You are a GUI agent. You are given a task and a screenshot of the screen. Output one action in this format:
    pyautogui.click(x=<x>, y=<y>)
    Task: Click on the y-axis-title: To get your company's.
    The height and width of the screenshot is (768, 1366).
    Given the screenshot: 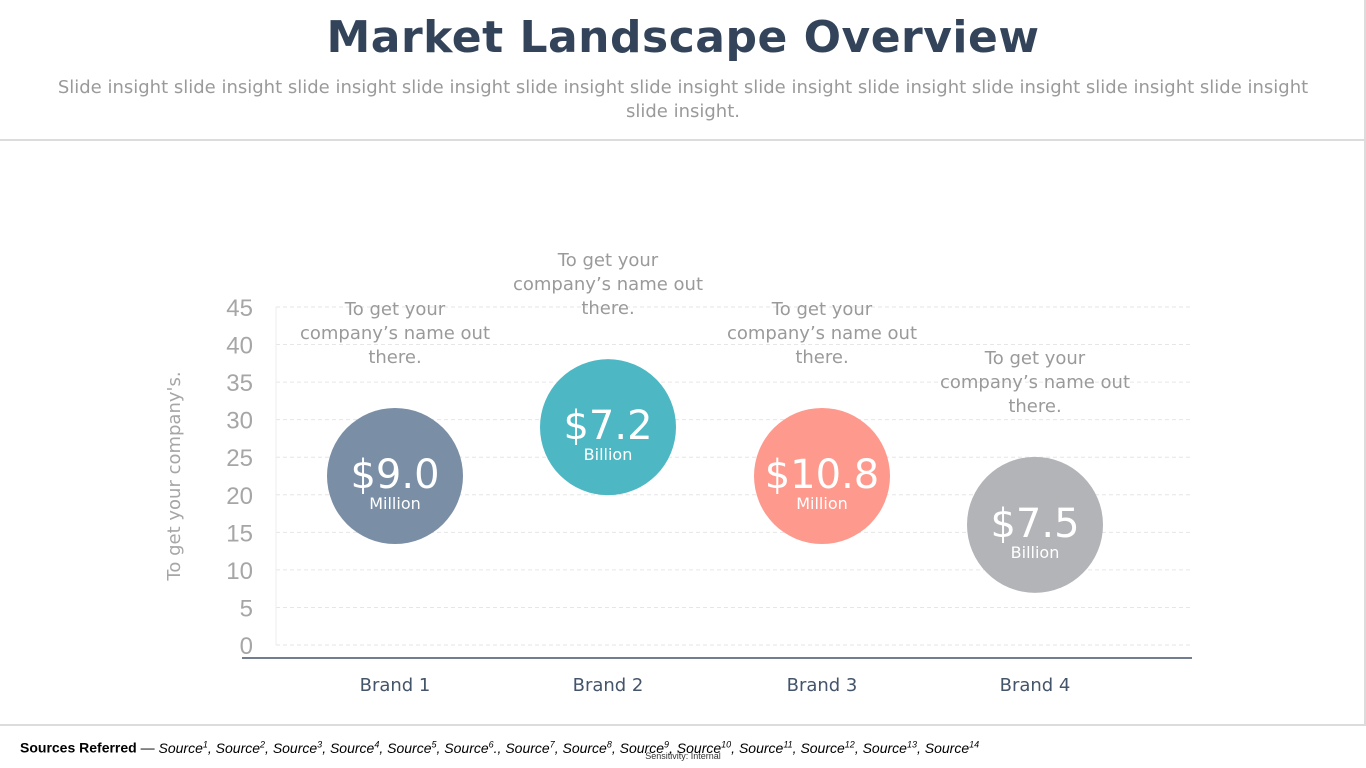 What is the action you would take?
    pyautogui.click(x=174, y=476)
    